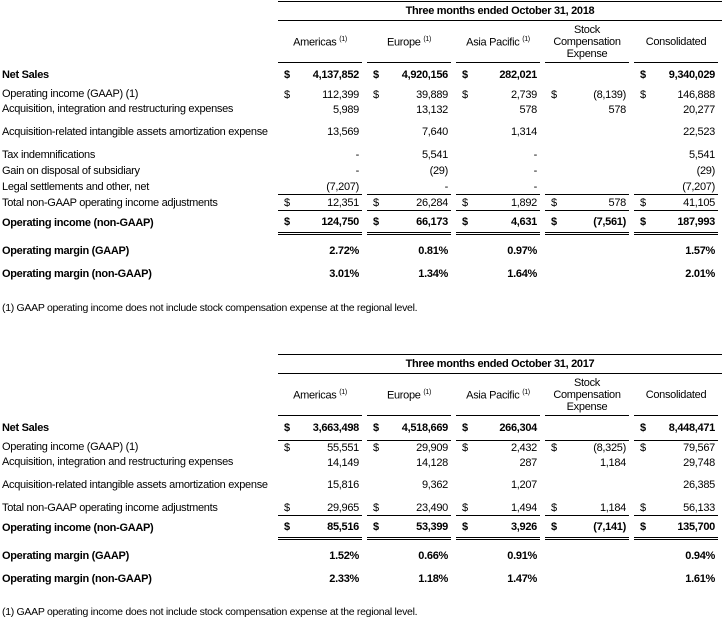 The height and width of the screenshot is (624, 726). What do you see at coordinates (409, 395) in the screenshot?
I see `column-header: Europe (1)` at bounding box center [409, 395].